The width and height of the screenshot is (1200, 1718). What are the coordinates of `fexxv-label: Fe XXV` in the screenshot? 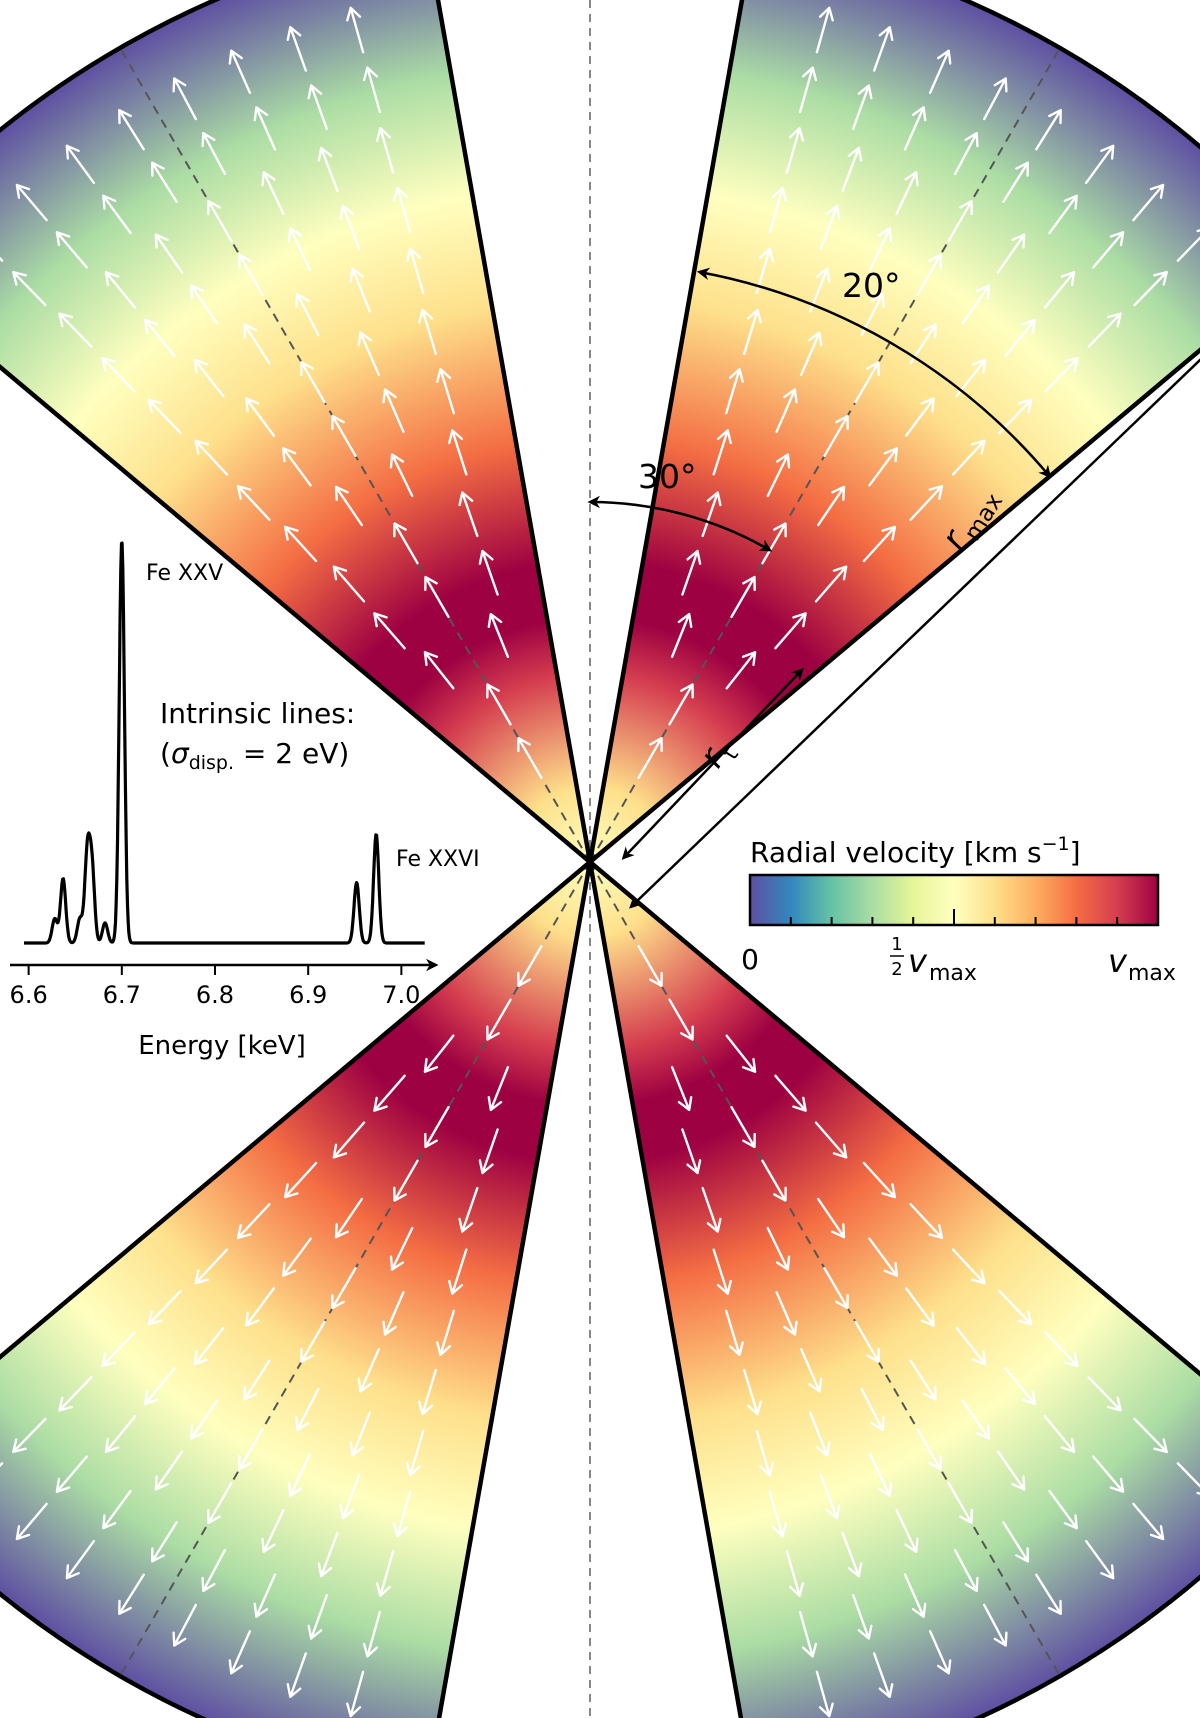 It's located at (184, 573).